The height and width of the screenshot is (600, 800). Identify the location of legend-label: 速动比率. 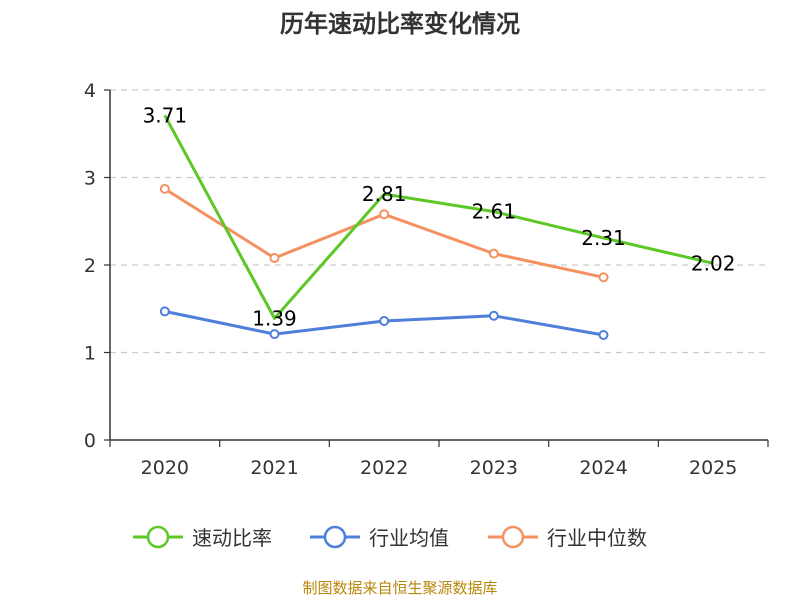
(232, 538).